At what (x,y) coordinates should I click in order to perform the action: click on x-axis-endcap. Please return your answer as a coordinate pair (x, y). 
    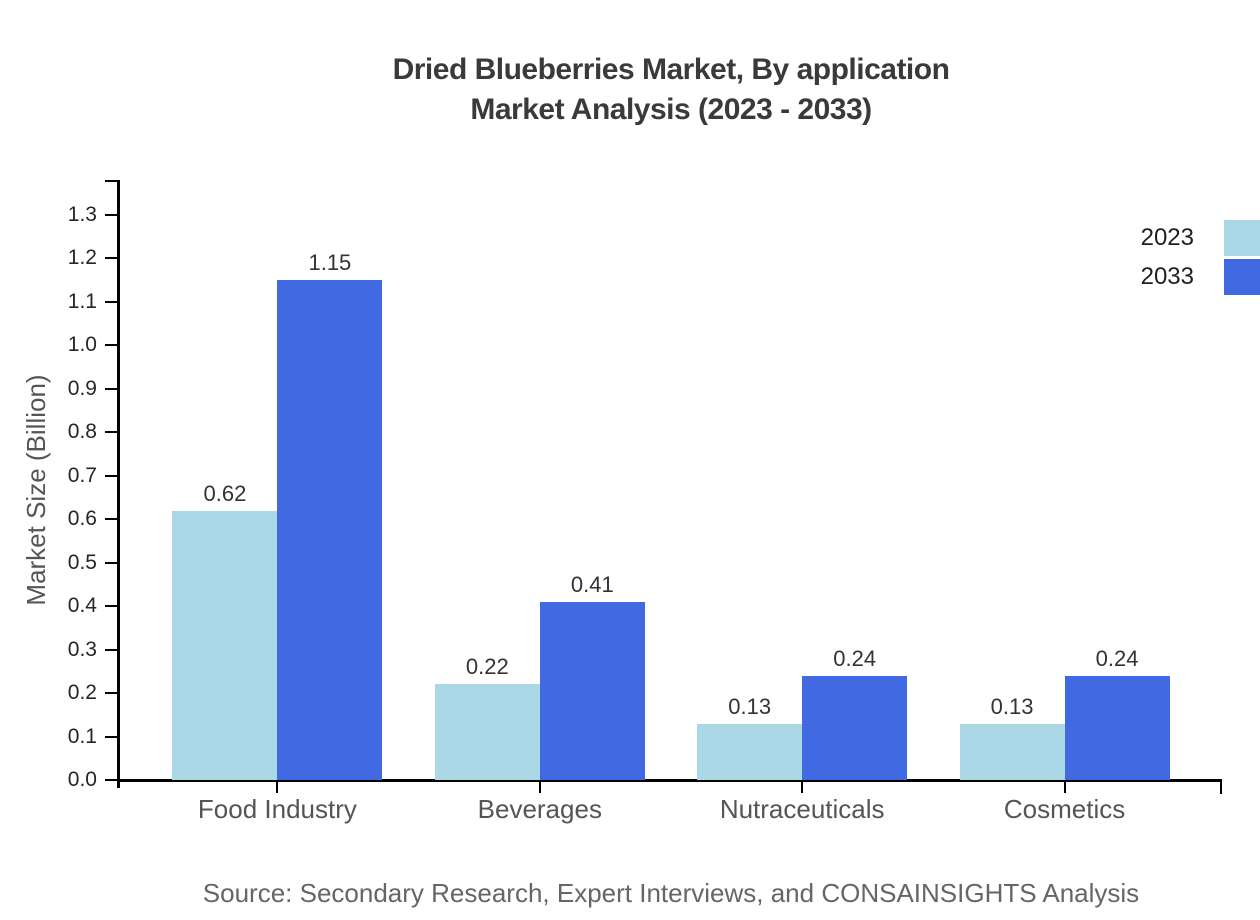
    Looking at the image, I should click on (1221, 788).